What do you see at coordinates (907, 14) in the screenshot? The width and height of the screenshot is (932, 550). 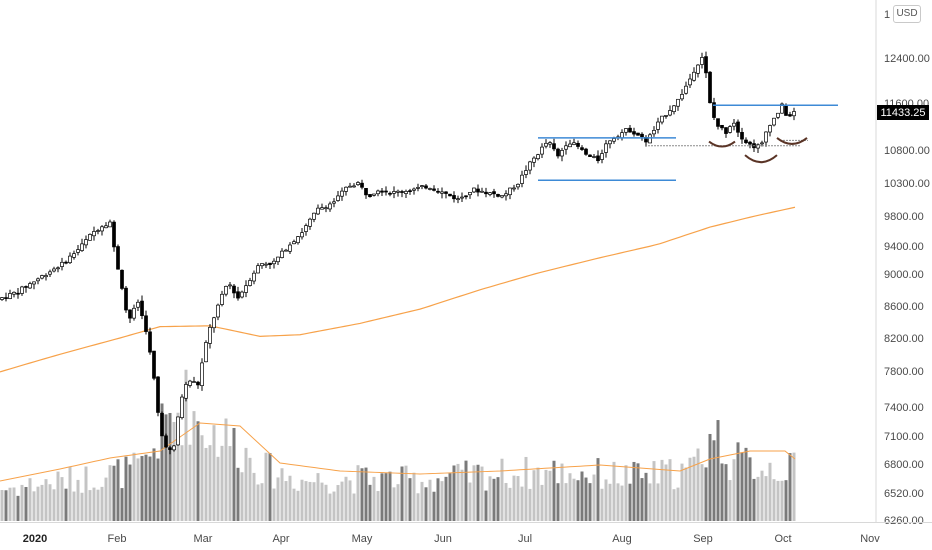 I see `currency-selector: USD` at bounding box center [907, 14].